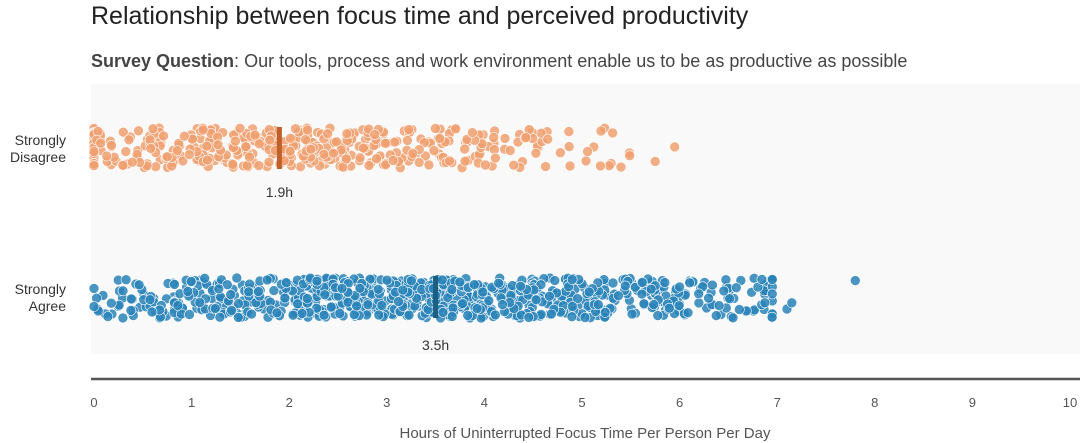  I want to click on x-tick-label: 4, so click(484, 402).